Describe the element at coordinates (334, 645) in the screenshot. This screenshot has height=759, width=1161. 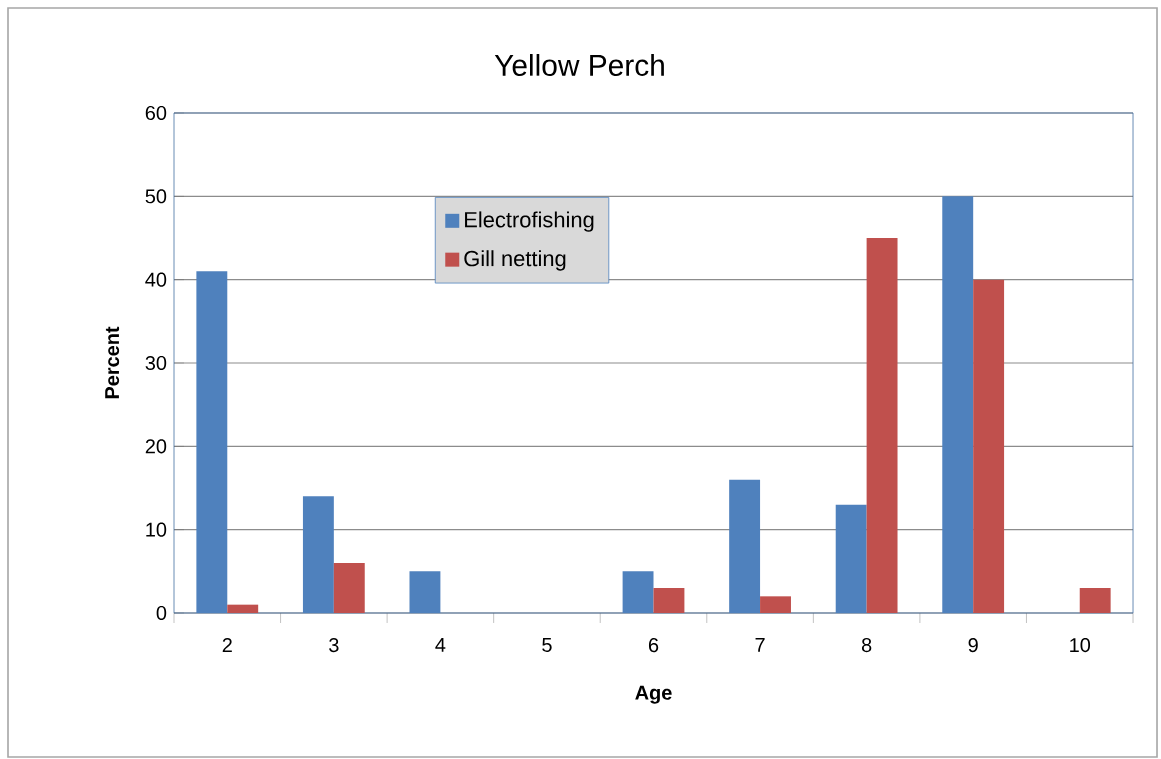
I see `x-tick-label: 3` at that location.